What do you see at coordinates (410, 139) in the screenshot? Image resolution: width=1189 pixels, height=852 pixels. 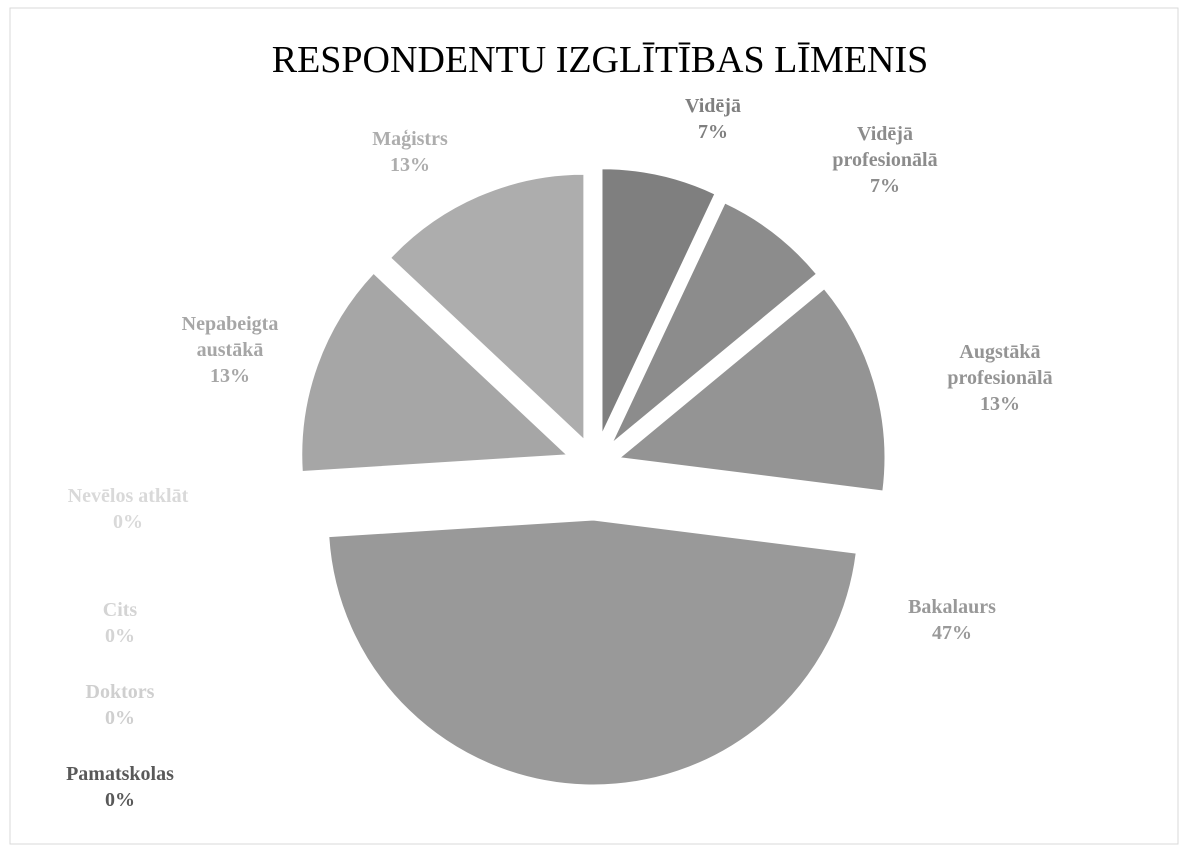 I see `label-name: Maģistrs` at bounding box center [410, 139].